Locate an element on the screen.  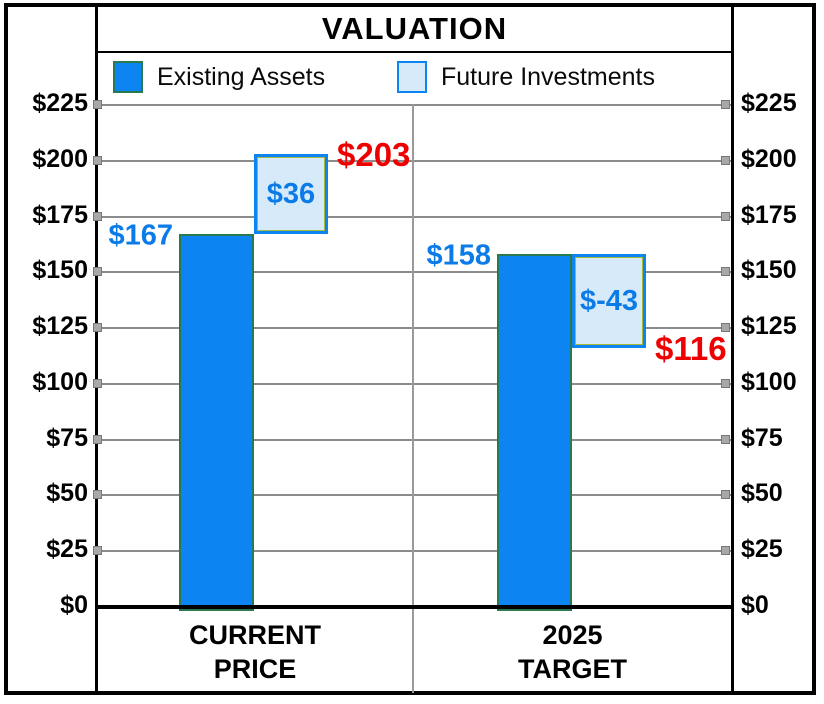
y-axis-label-left: $200 is located at coordinates (60, 159).